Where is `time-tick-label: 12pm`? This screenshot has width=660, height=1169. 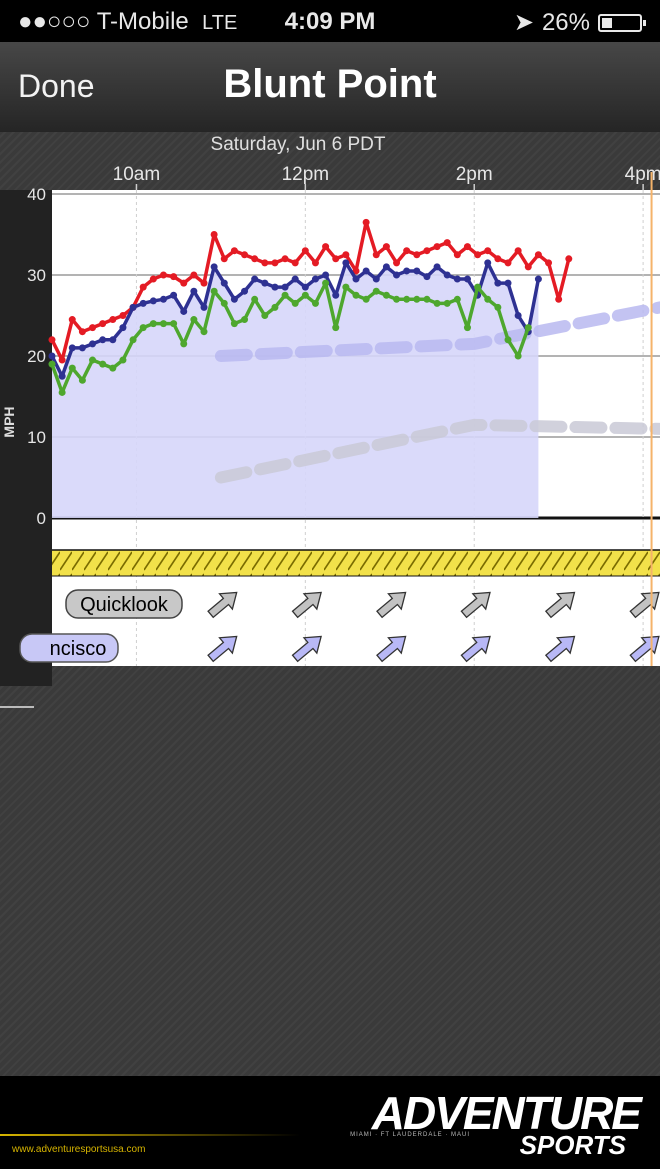 time-tick-label: 12pm is located at coordinates (306, 174).